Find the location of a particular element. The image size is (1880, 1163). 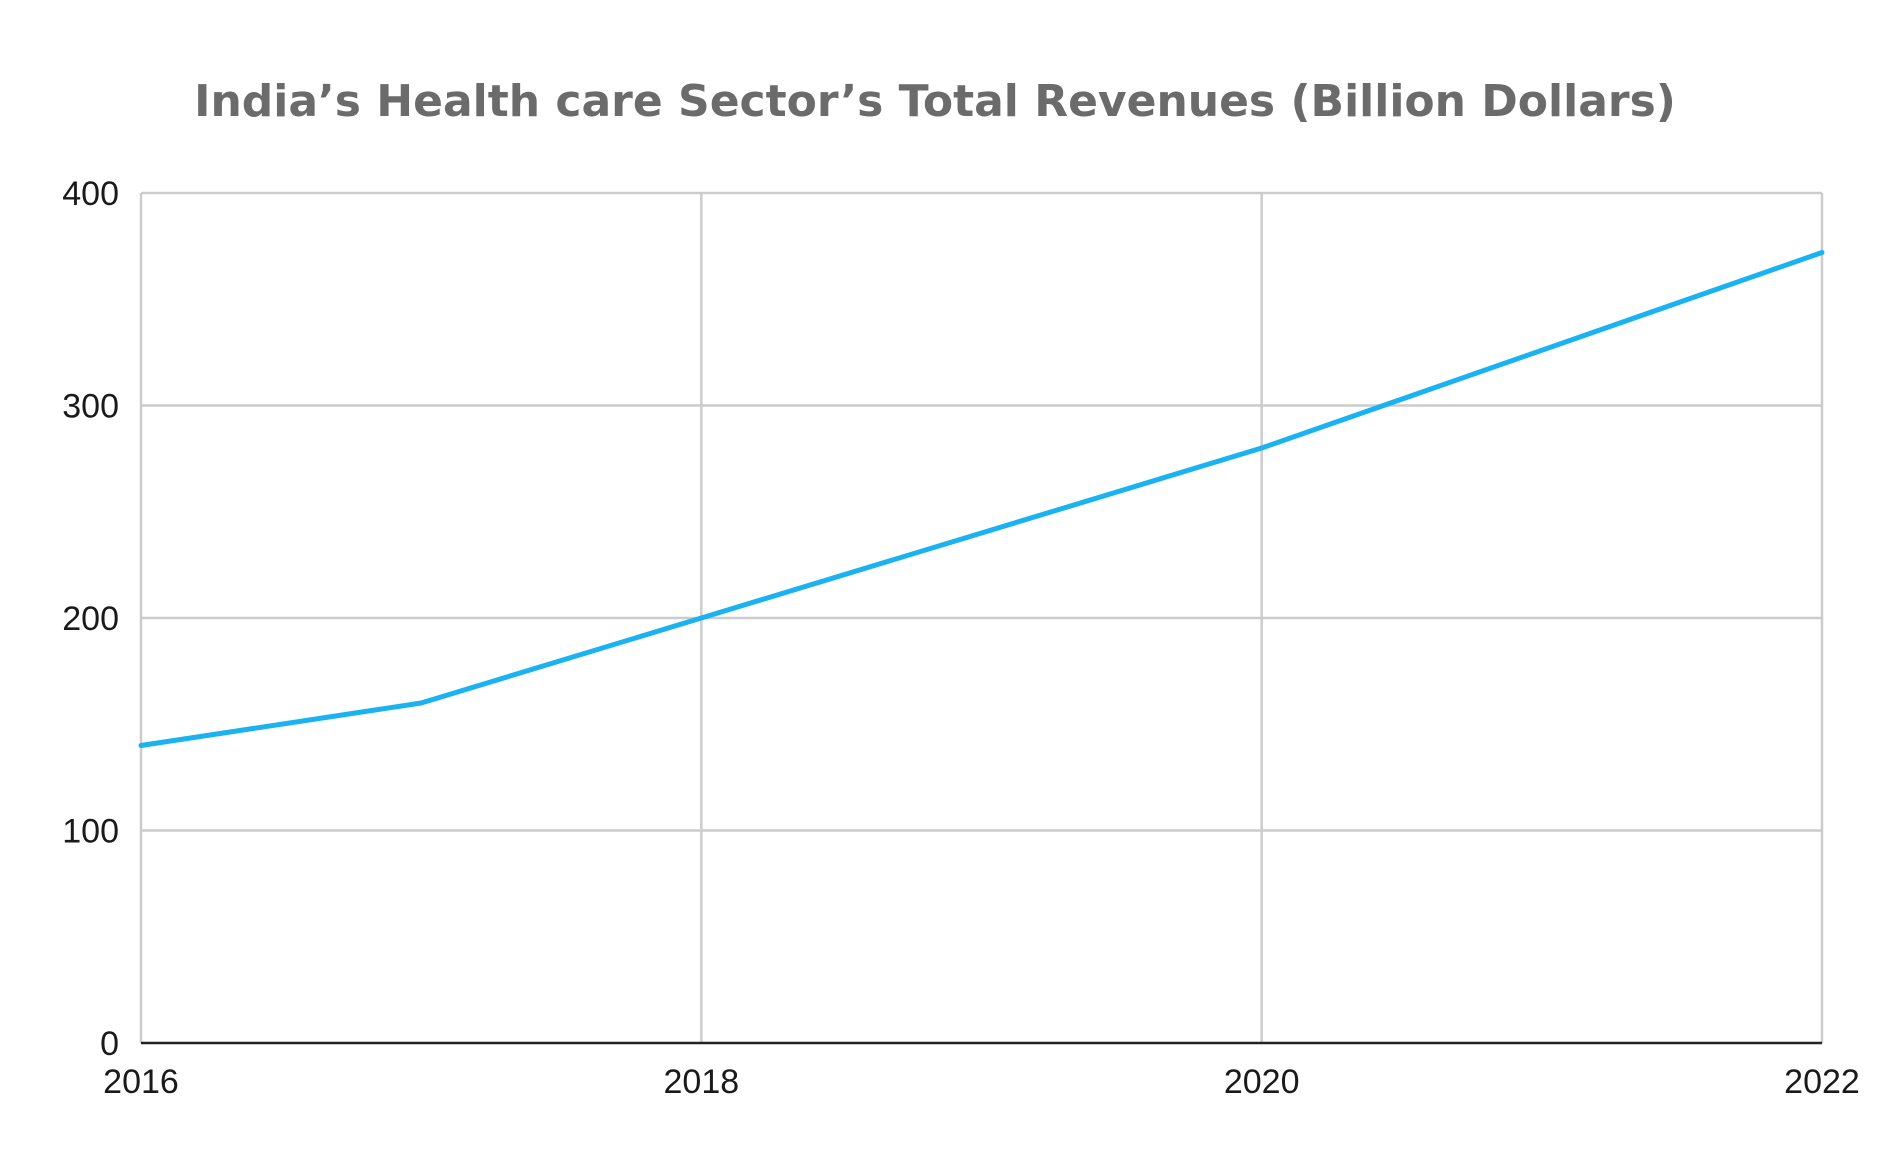

y-tick-label: 100 is located at coordinates (90, 832).